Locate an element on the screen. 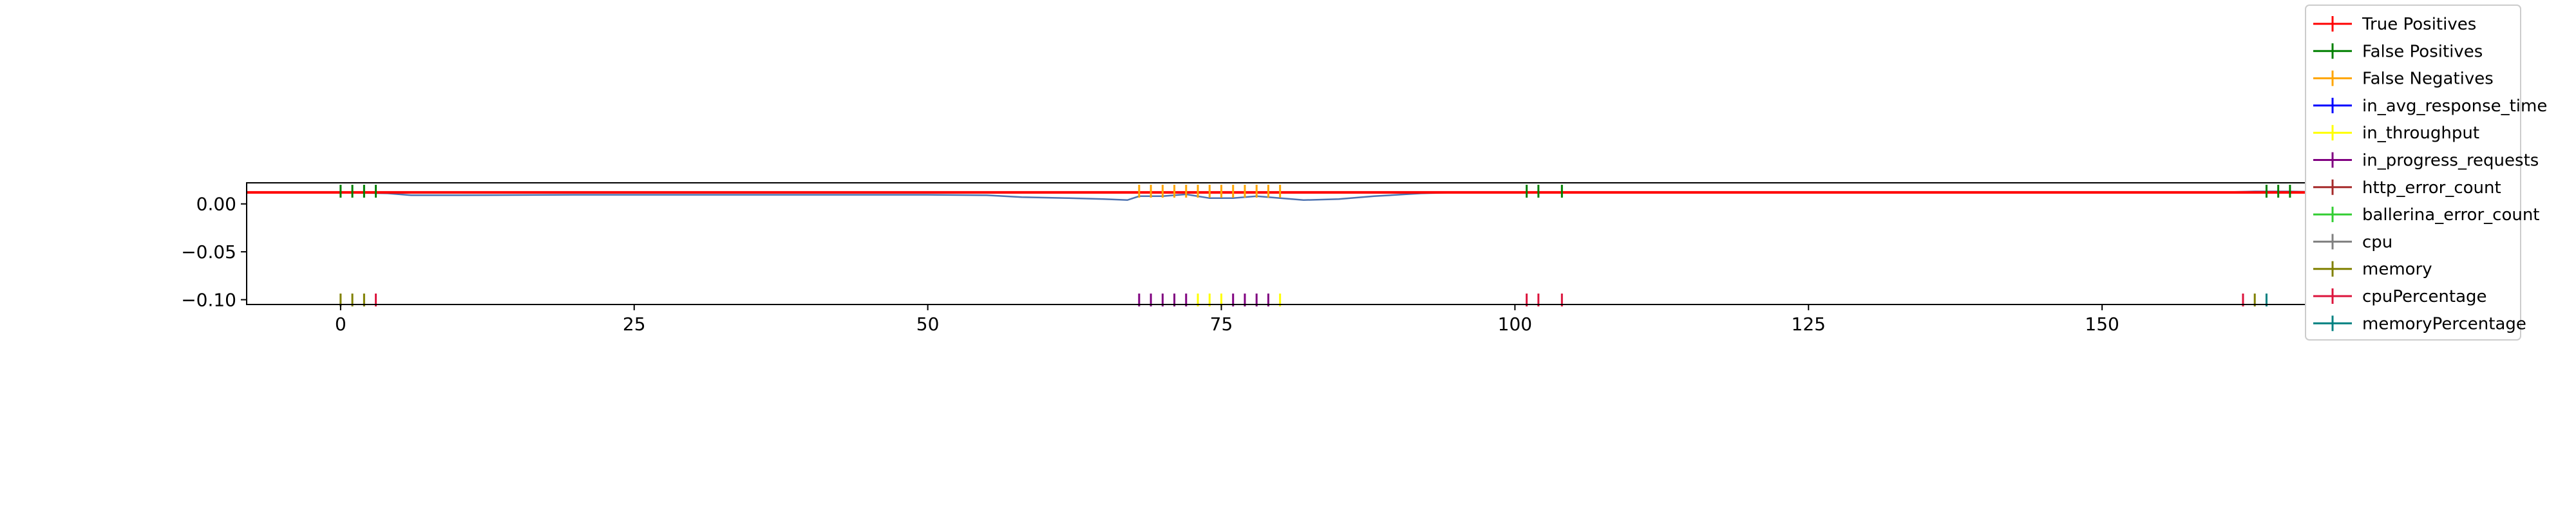 The image size is (2576, 515). legend-label-http-error-count: http_error_count is located at coordinates (2431, 188).